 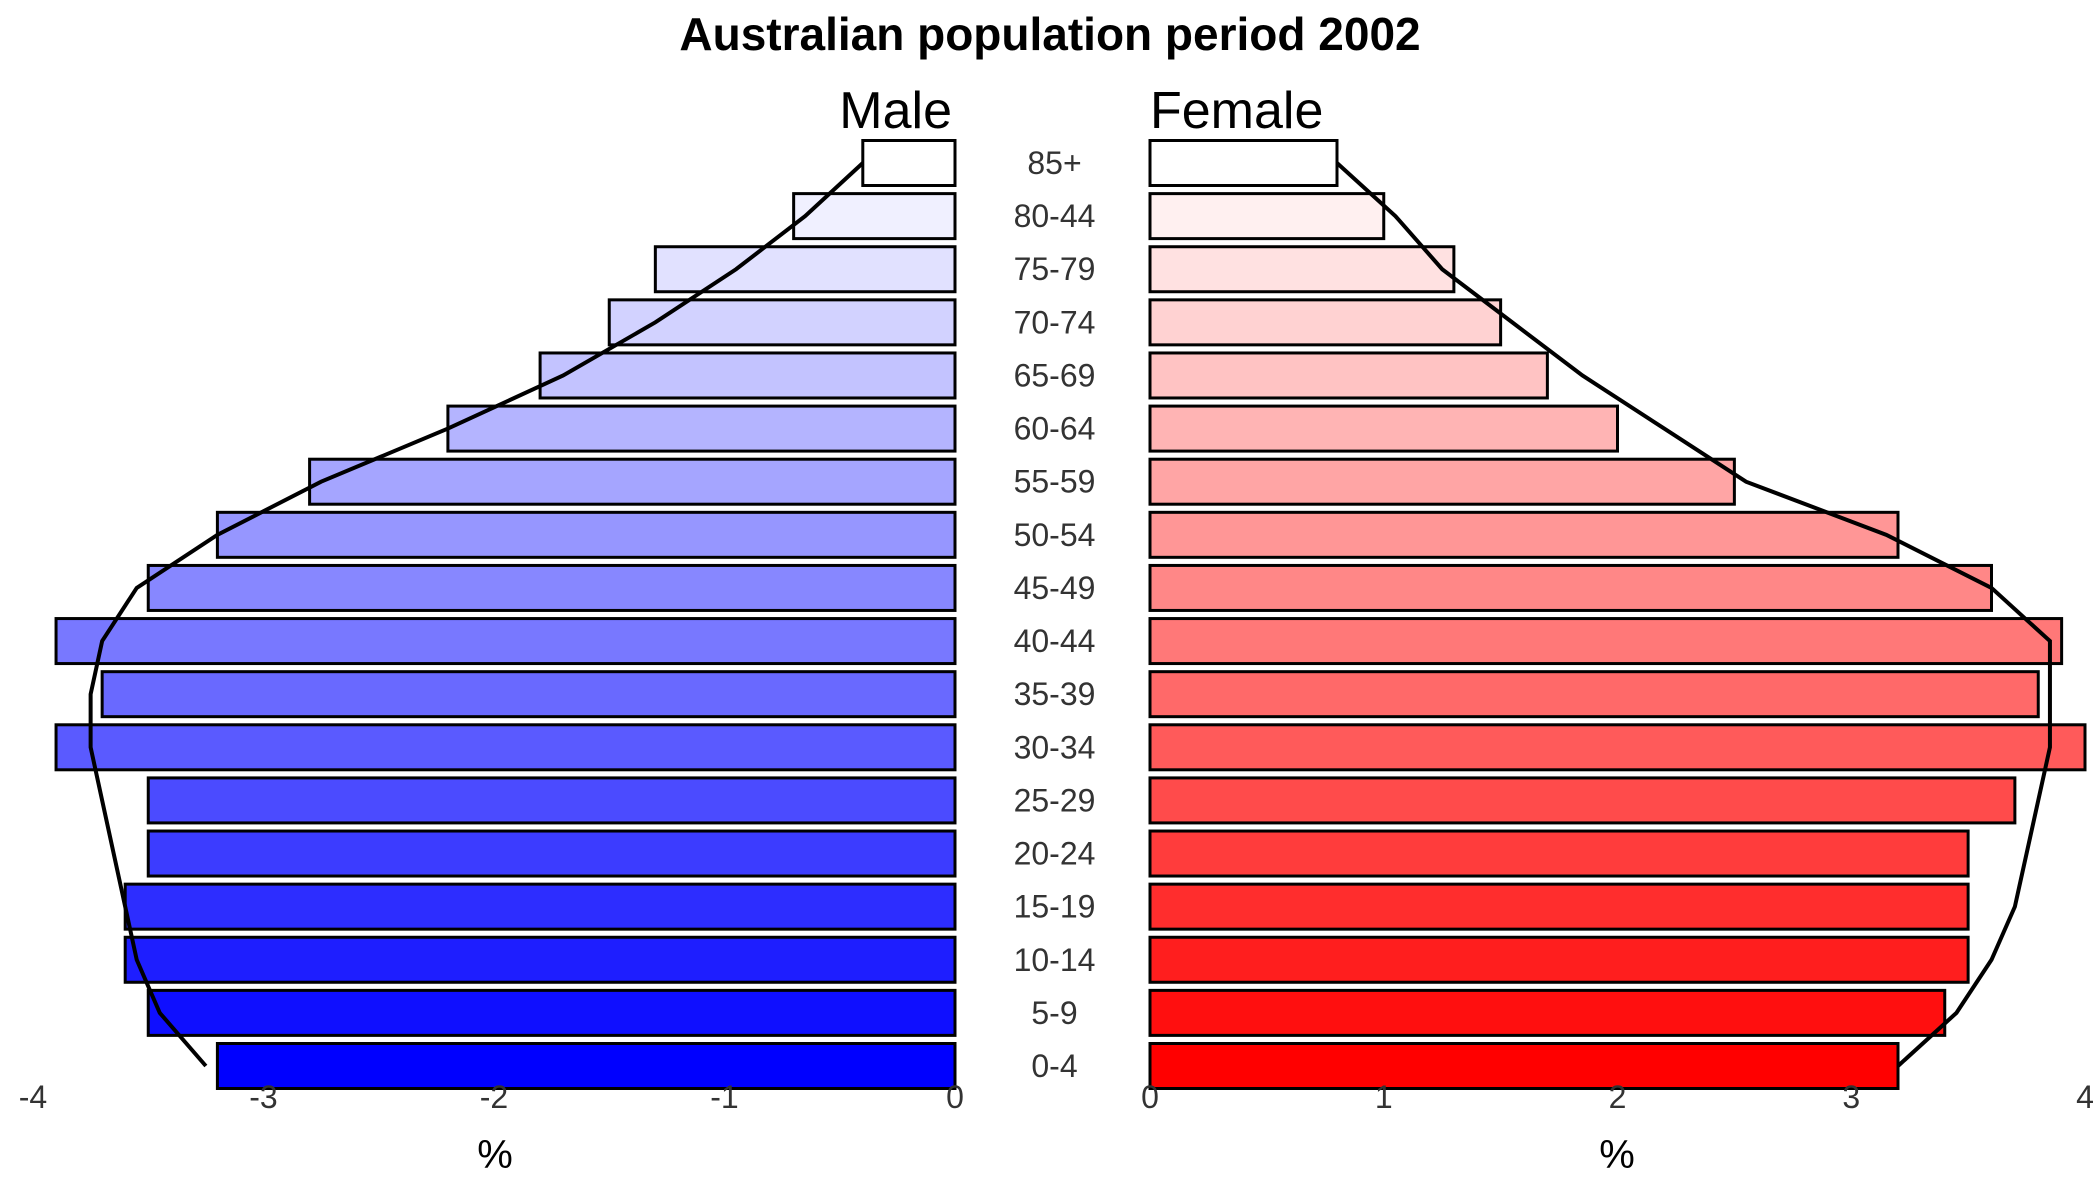 I want to click on female-bar-85+, so click(x=1243, y=163).